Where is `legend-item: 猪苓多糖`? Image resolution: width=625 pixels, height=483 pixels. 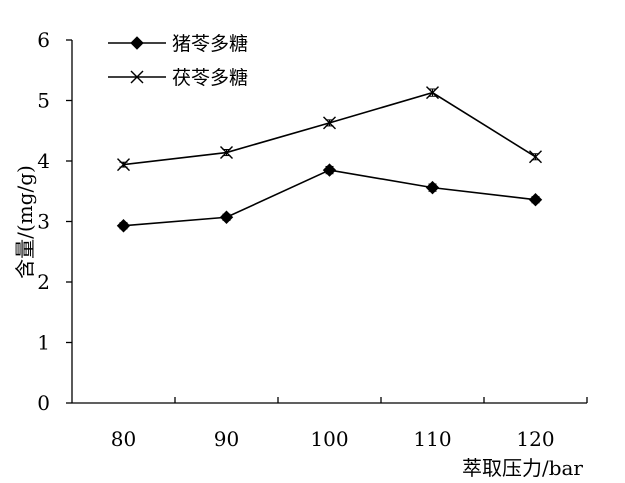
legend-item: 猪苓多糖 is located at coordinates (178, 44).